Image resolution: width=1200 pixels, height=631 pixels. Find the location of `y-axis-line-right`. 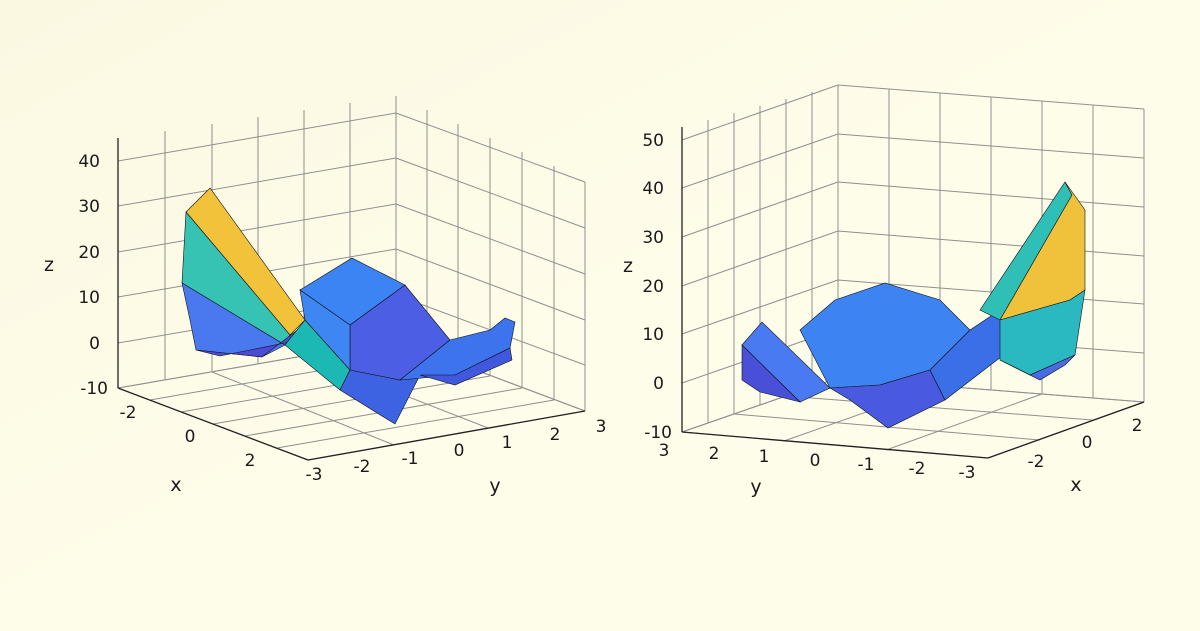

y-axis-line-right is located at coordinates (835, 445).